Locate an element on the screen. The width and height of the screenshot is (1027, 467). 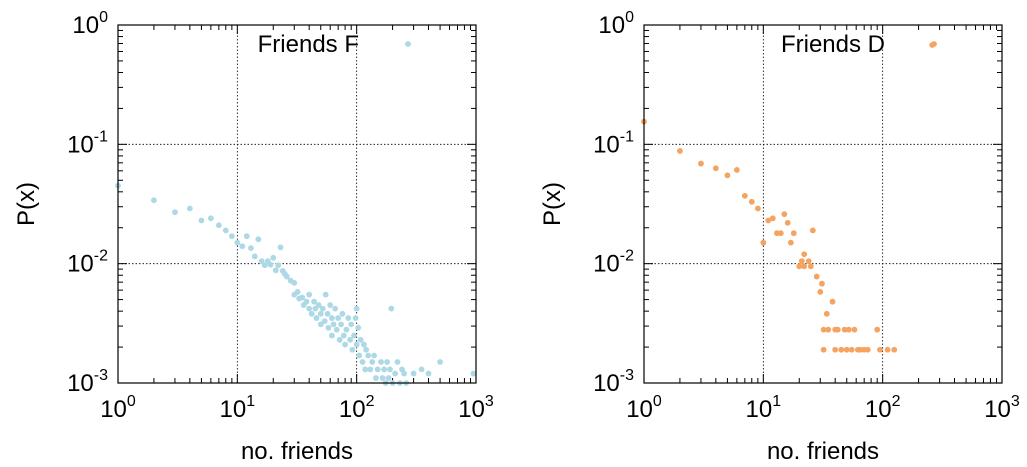
y-tick-label: 10⁻¹ is located at coordinates (613, 143).